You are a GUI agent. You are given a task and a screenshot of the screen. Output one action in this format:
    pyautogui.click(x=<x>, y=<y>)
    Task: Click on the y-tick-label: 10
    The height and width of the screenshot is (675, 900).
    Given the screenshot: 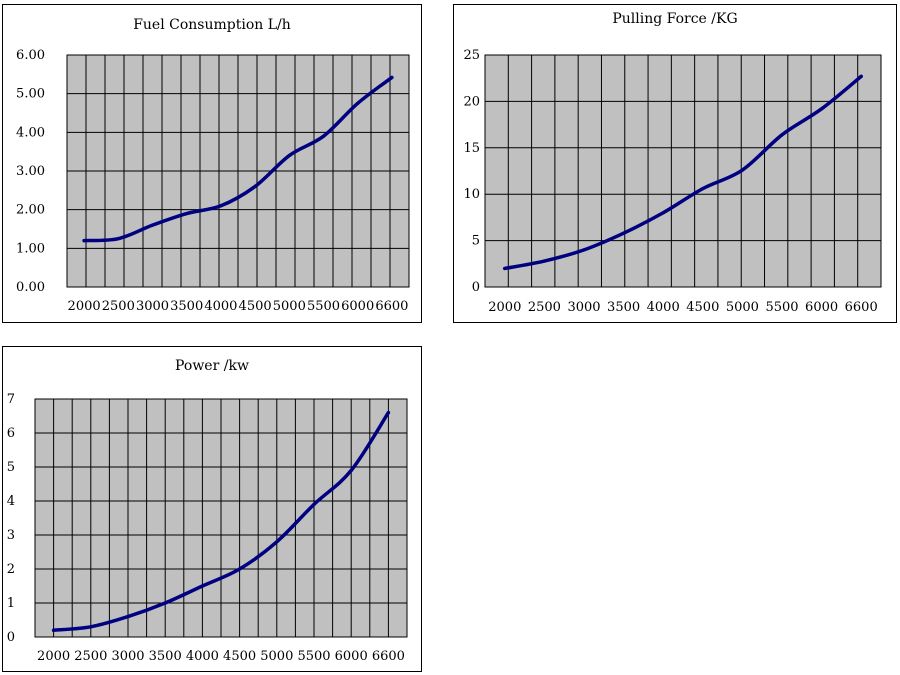 What is the action you would take?
    pyautogui.click(x=471, y=194)
    